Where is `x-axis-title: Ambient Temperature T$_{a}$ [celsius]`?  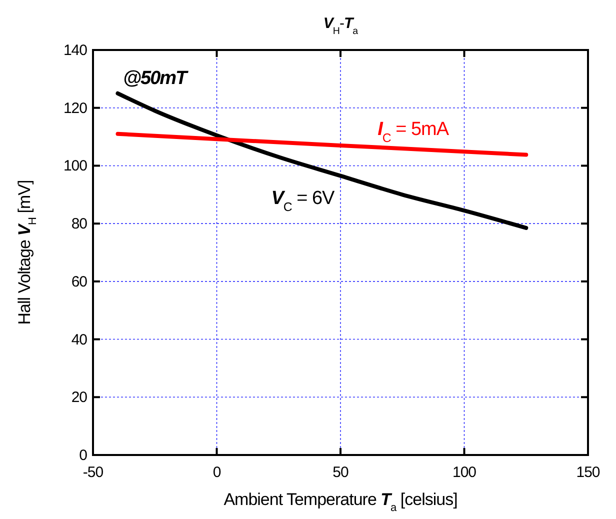
x-axis-title: Ambient Temperature T$_{a}$ [celsius] is located at coordinates (341, 502).